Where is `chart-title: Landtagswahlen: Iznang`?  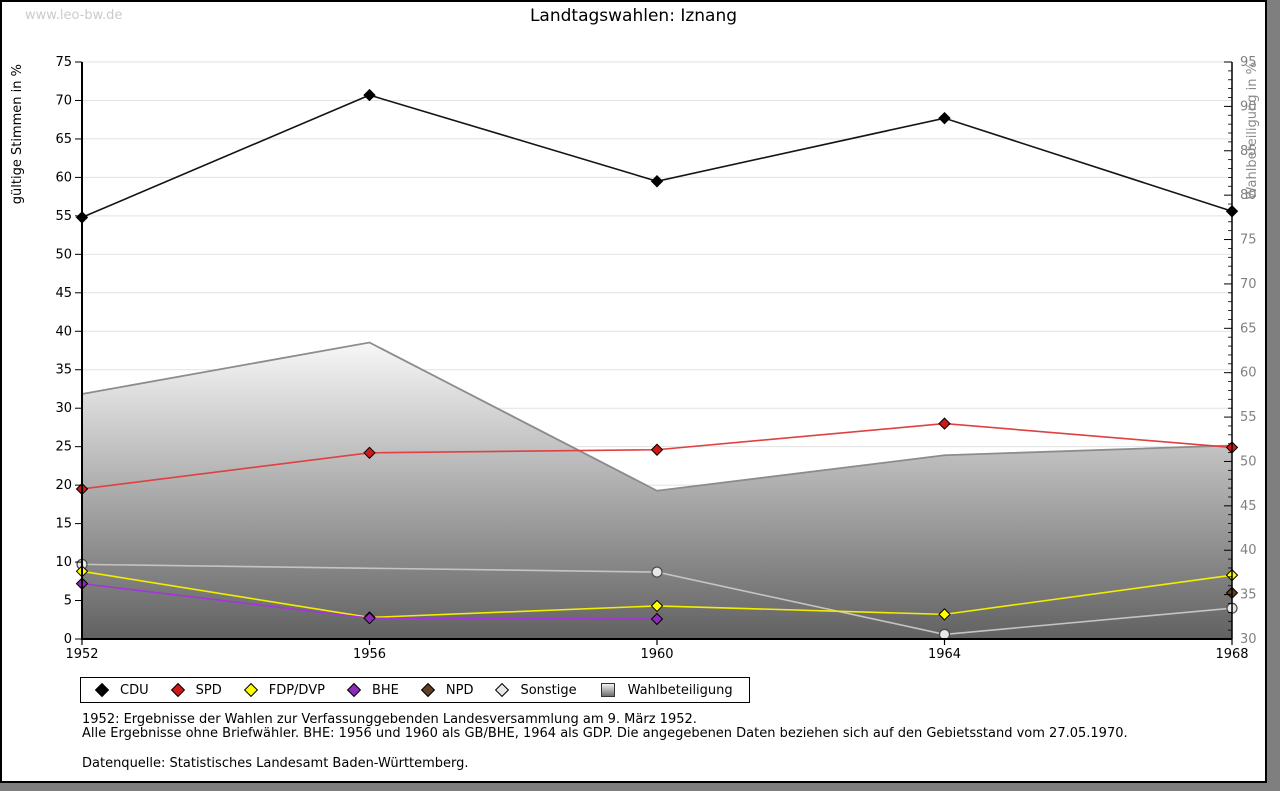 chart-title: Landtagswahlen: Iznang is located at coordinates (633, 16).